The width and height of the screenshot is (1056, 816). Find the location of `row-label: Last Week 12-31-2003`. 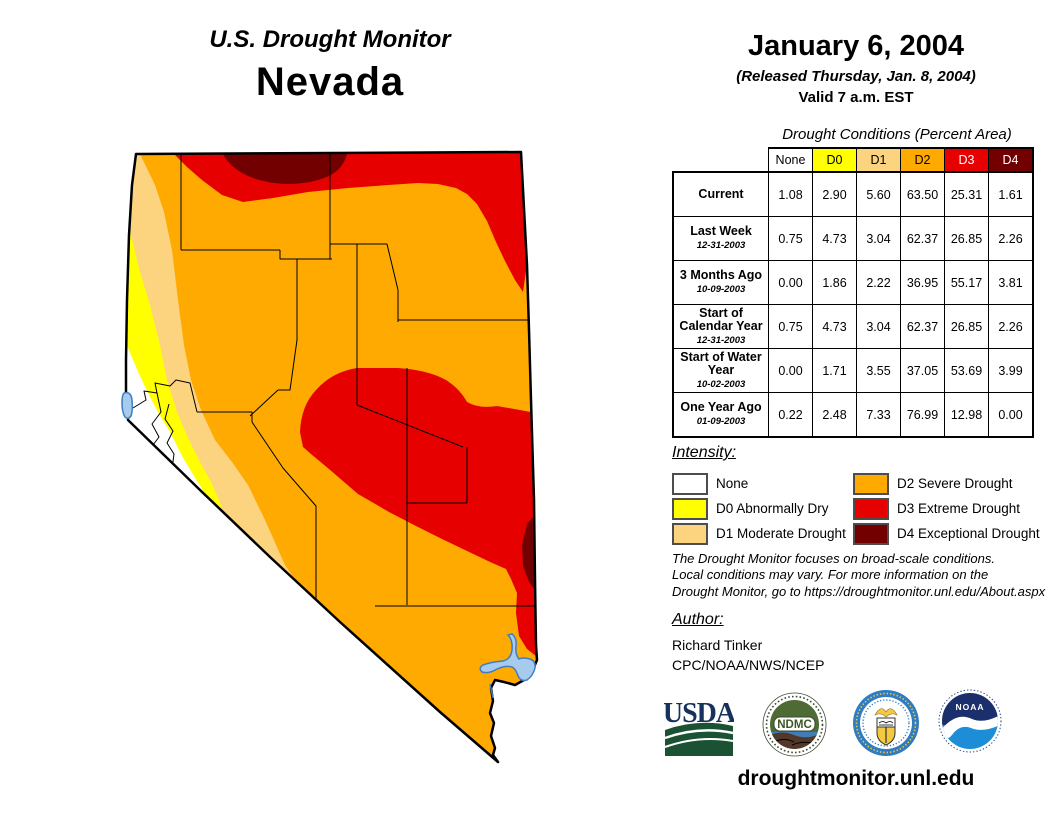

row-label: Last Week 12-31-2003 is located at coordinates (720, 238).